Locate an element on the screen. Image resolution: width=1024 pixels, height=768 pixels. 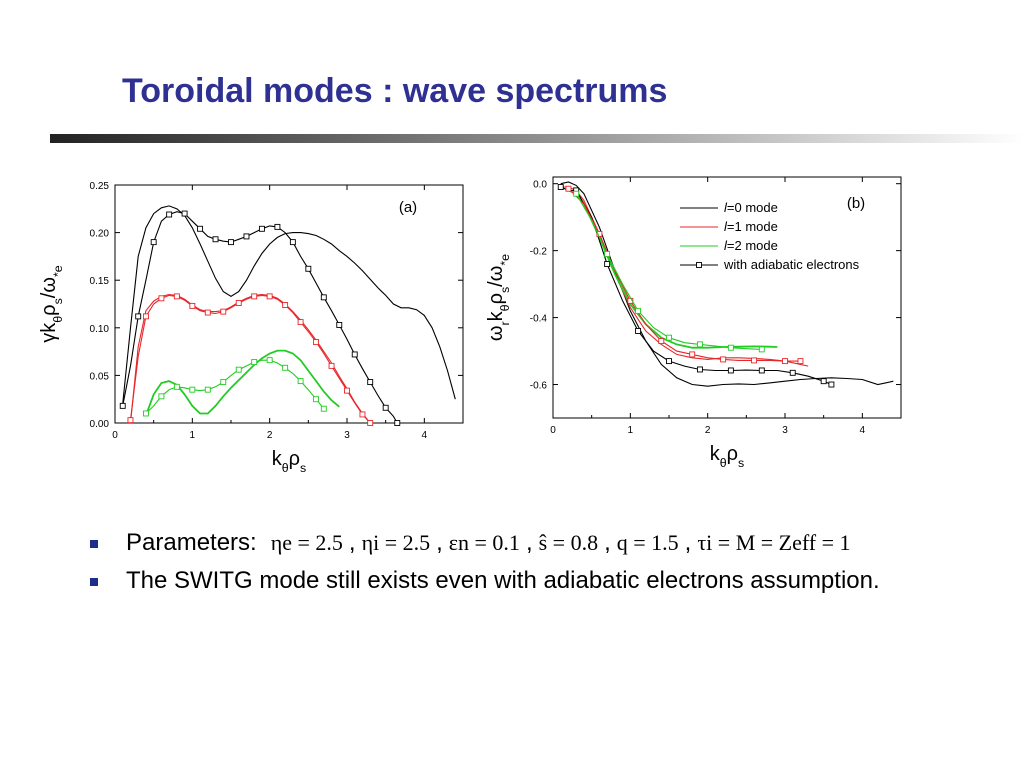
legend-label: l=0 mode is located at coordinates (751, 207).